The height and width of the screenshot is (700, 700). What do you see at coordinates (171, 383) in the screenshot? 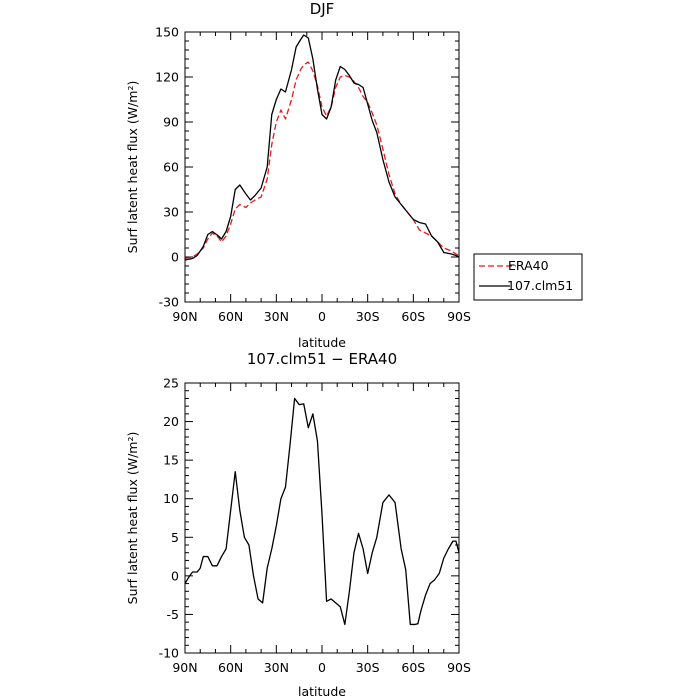
I see `y-tick-label: 25` at bounding box center [171, 383].